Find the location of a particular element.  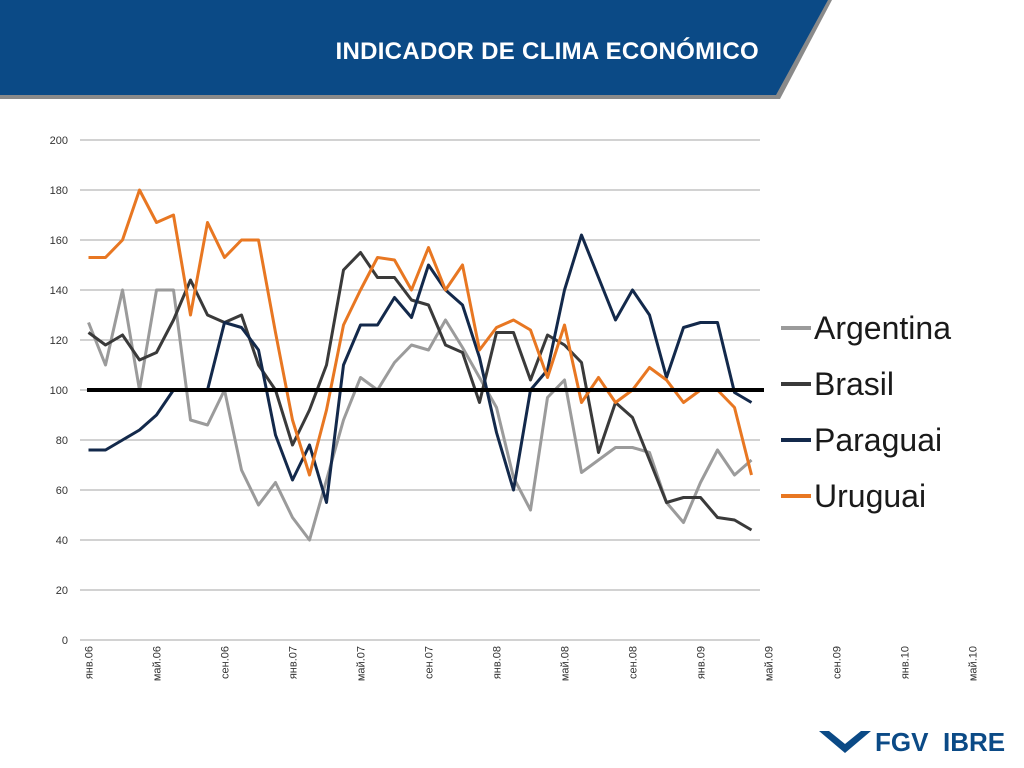

y-tick-label: 40 is located at coordinates (62, 541).